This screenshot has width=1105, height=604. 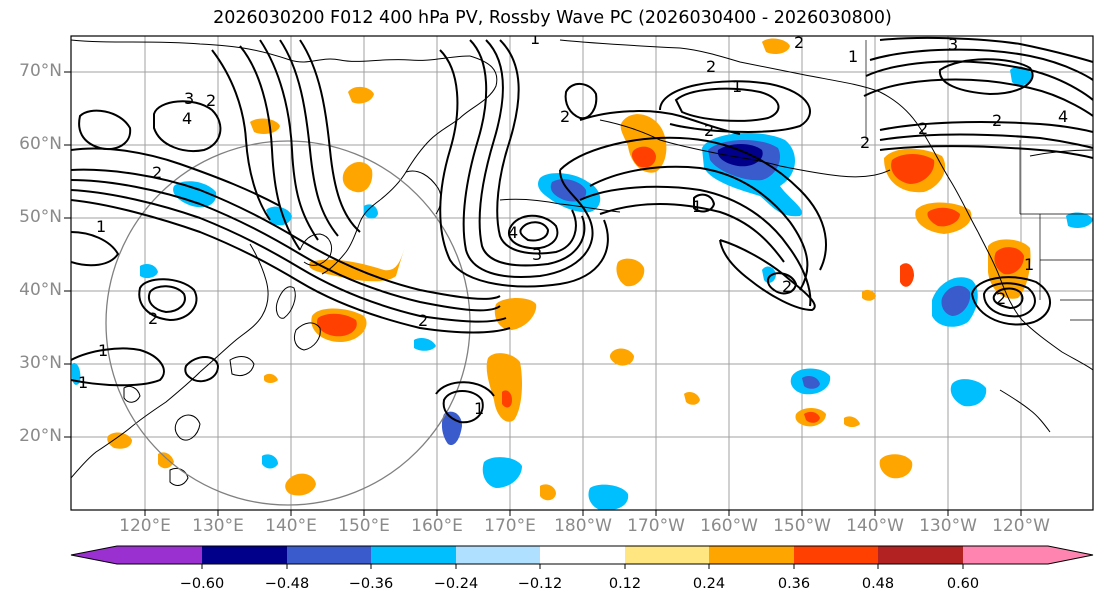 What do you see at coordinates (583, 526) in the screenshot?
I see `lon-label: 180°W` at bounding box center [583, 526].